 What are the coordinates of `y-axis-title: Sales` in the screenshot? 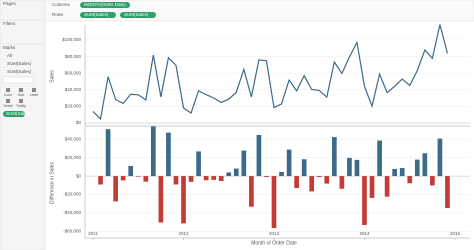 It's located at (52, 76).